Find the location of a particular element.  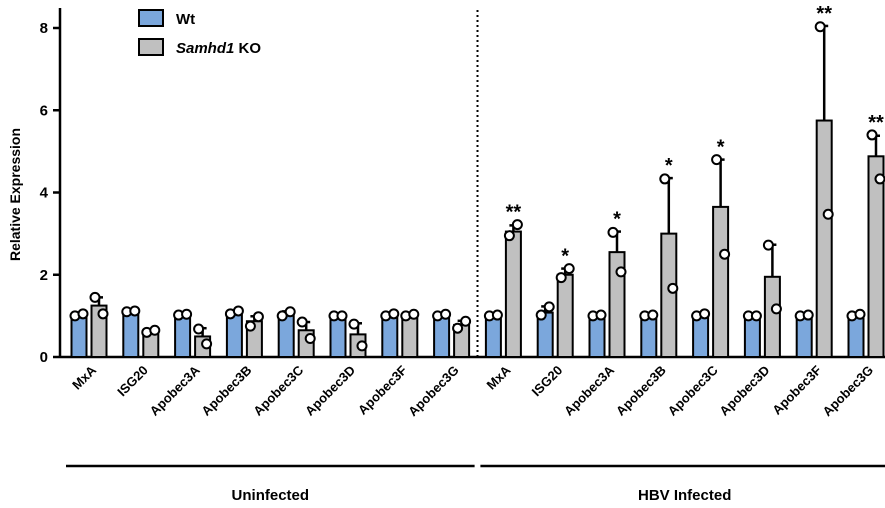

y-tick-label: 8 is located at coordinates (44, 28).